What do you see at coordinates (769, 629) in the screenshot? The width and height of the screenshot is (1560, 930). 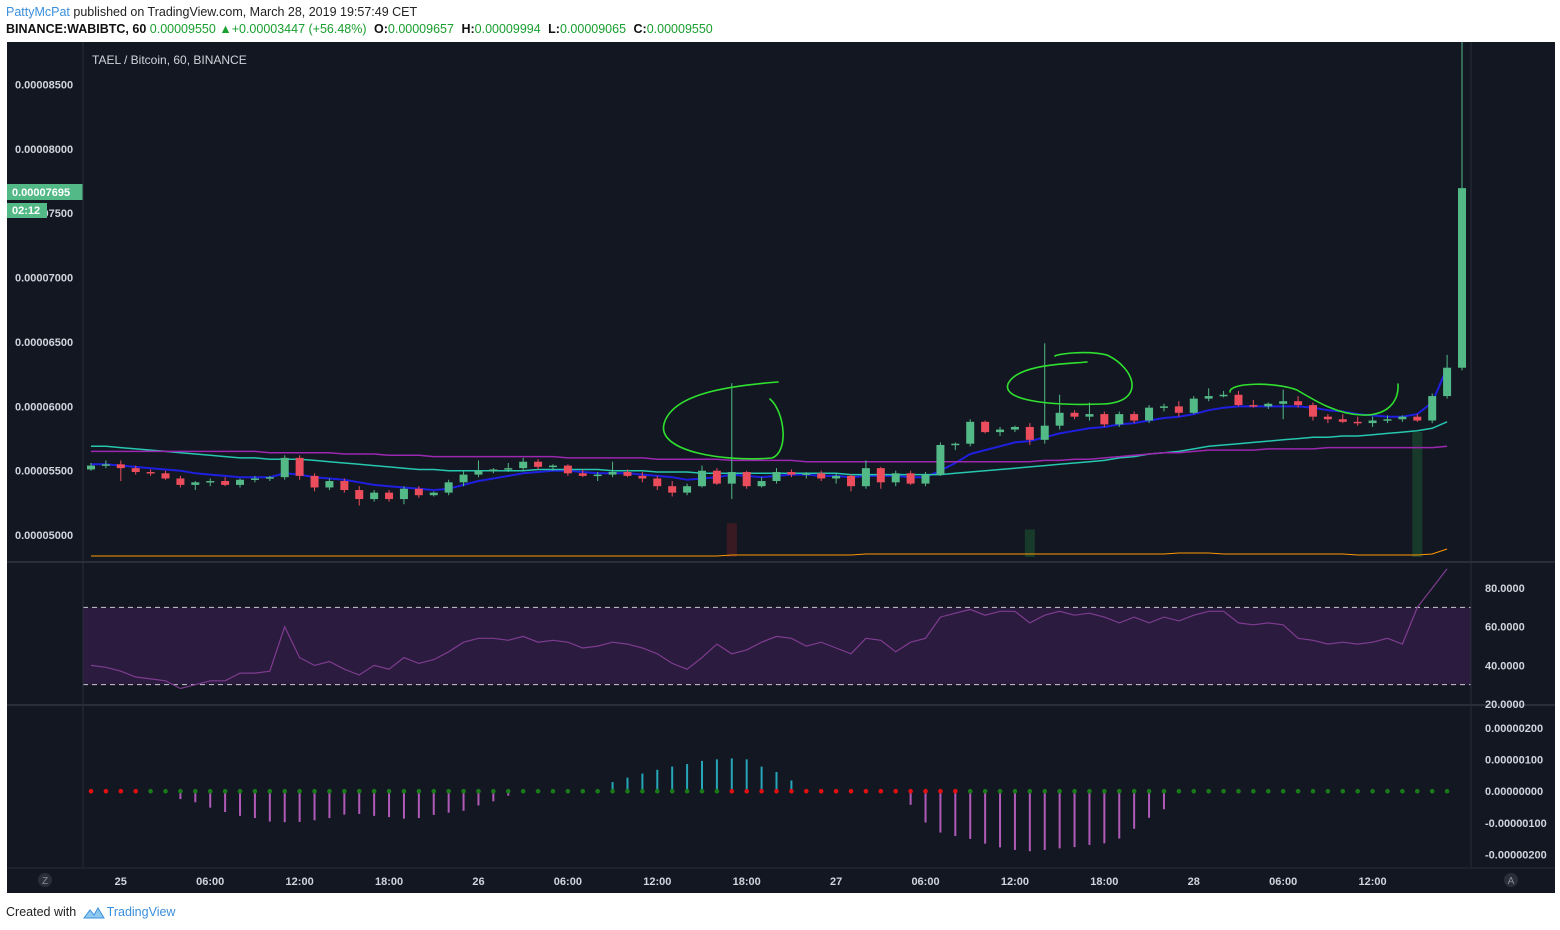 I see `rsi-line` at bounding box center [769, 629].